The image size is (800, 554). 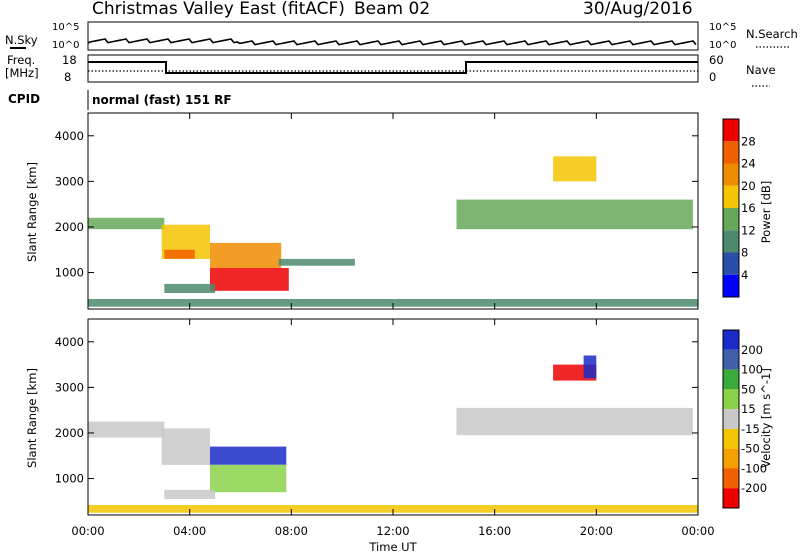 What do you see at coordinates (21, 40) in the screenshot?
I see `nsky-label: N.Sky` at bounding box center [21, 40].